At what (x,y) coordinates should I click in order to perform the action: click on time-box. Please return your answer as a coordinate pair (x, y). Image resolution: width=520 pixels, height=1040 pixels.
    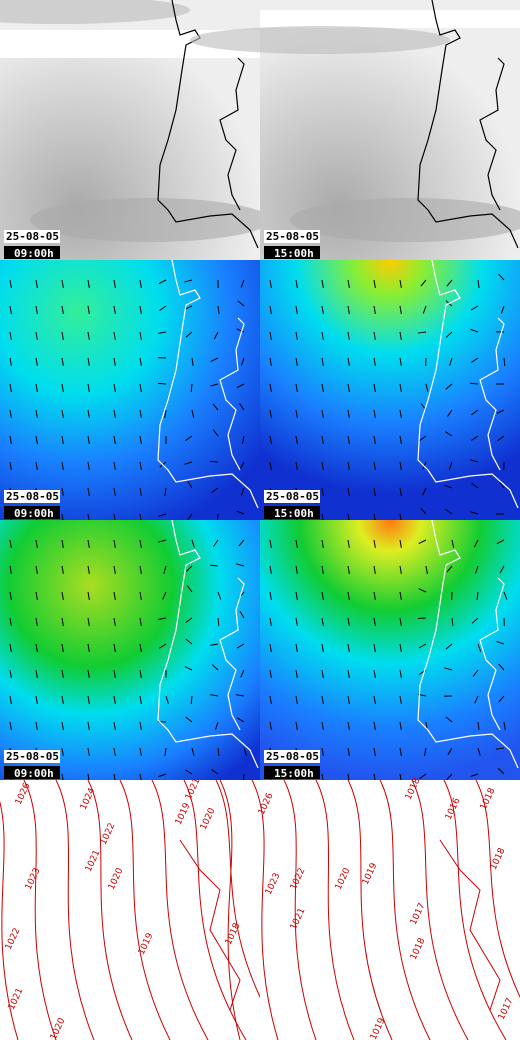
    Looking at the image, I should click on (292, 252).